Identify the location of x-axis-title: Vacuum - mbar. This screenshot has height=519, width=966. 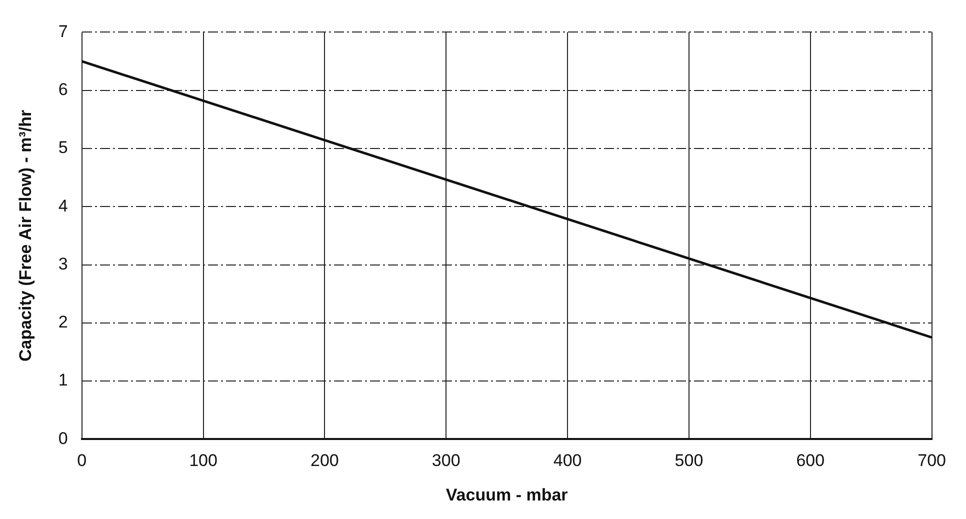
(507, 494).